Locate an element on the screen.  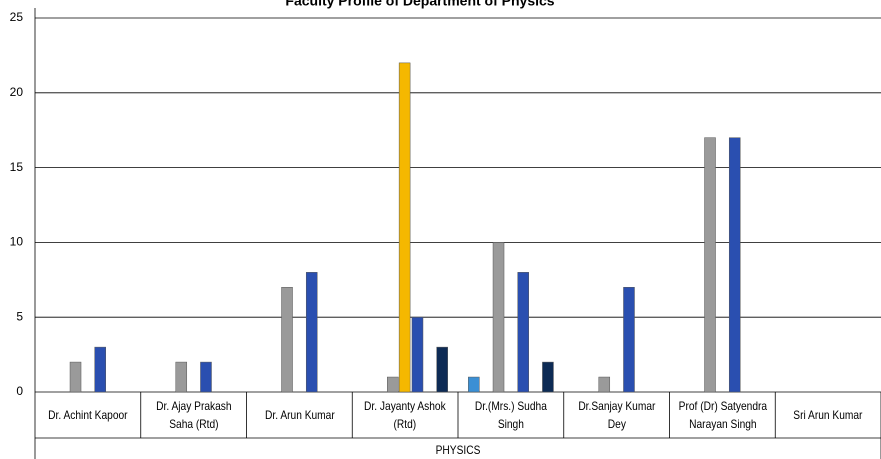
y-tick-label: 0 is located at coordinates (19, 391).